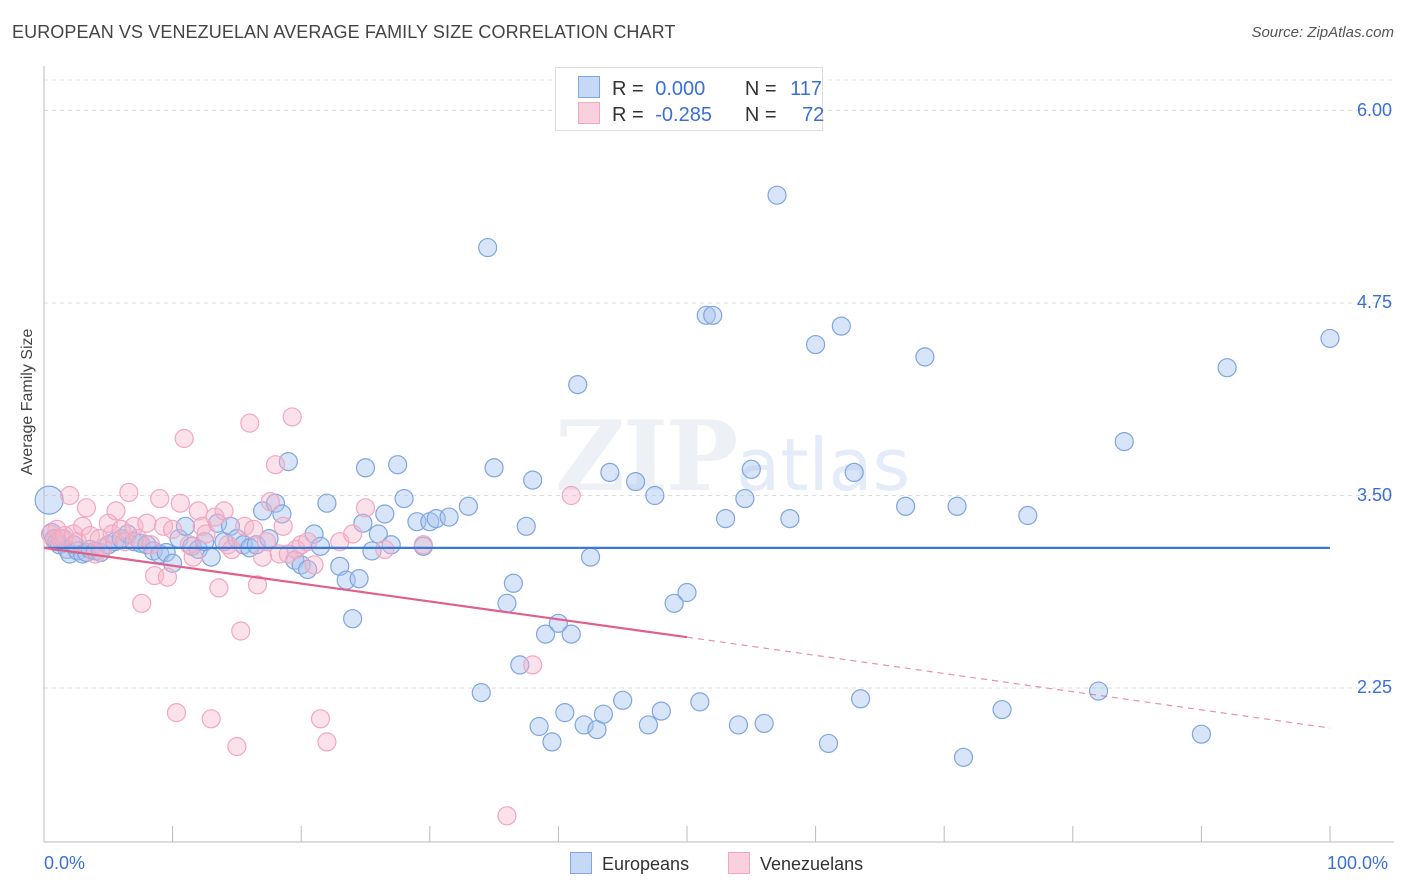  What do you see at coordinates (1374, 494) in the screenshot?
I see `y-tick-label-1: 3.50` at bounding box center [1374, 494].